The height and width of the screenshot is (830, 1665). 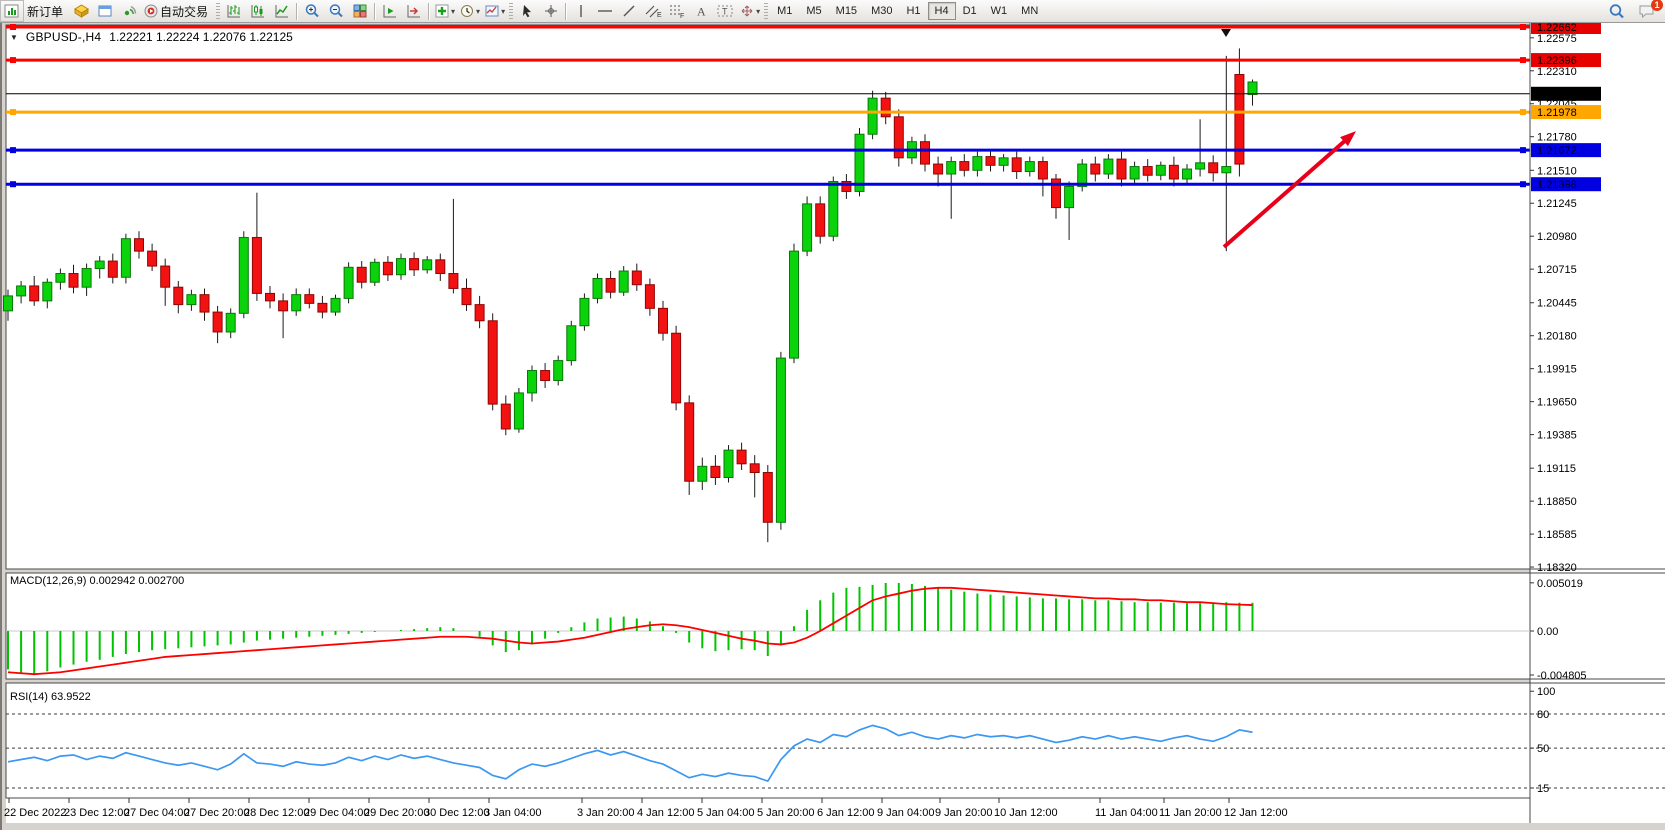 What do you see at coordinates (605, 11) in the screenshot?
I see `horizontal-line-button` at bounding box center [605, 11].